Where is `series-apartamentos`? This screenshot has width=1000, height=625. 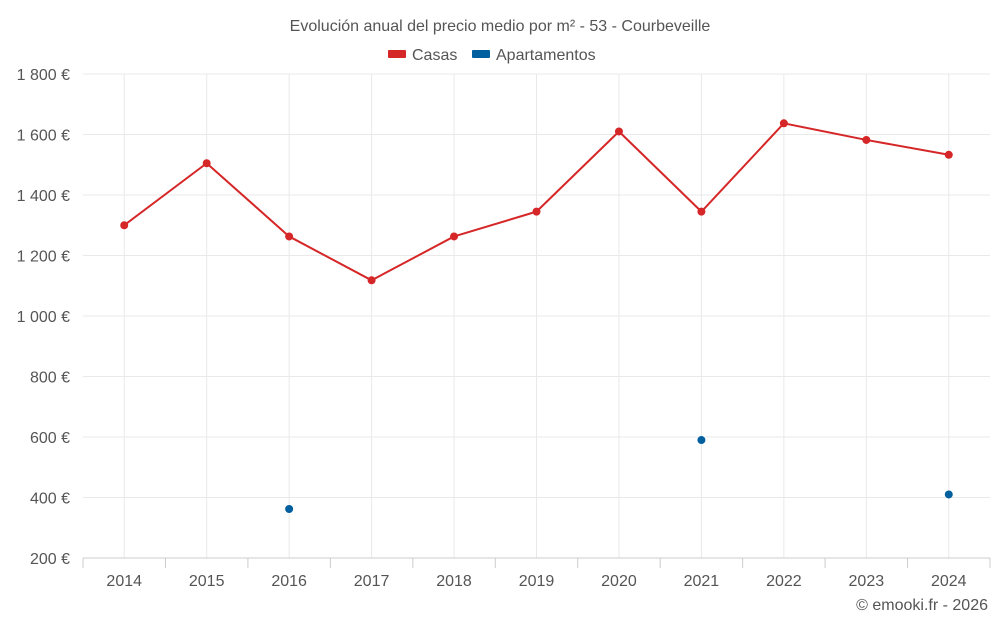
series-apartamentos is located at coordinates (619, 474).